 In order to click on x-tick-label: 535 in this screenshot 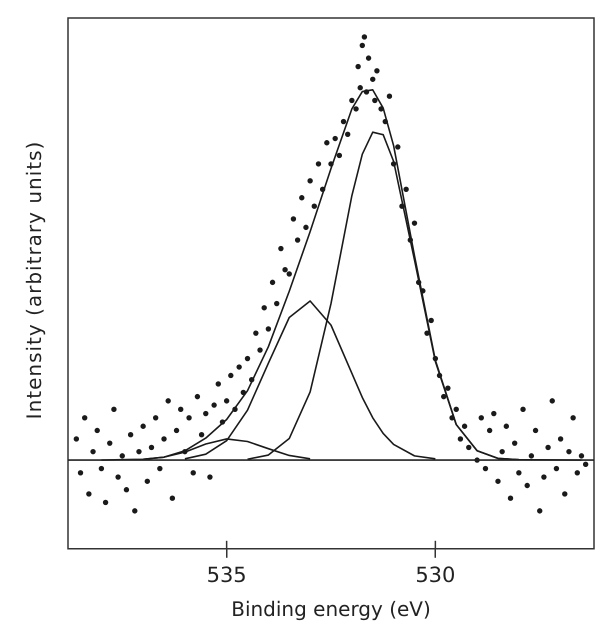, I will do `click(226, 574)`.